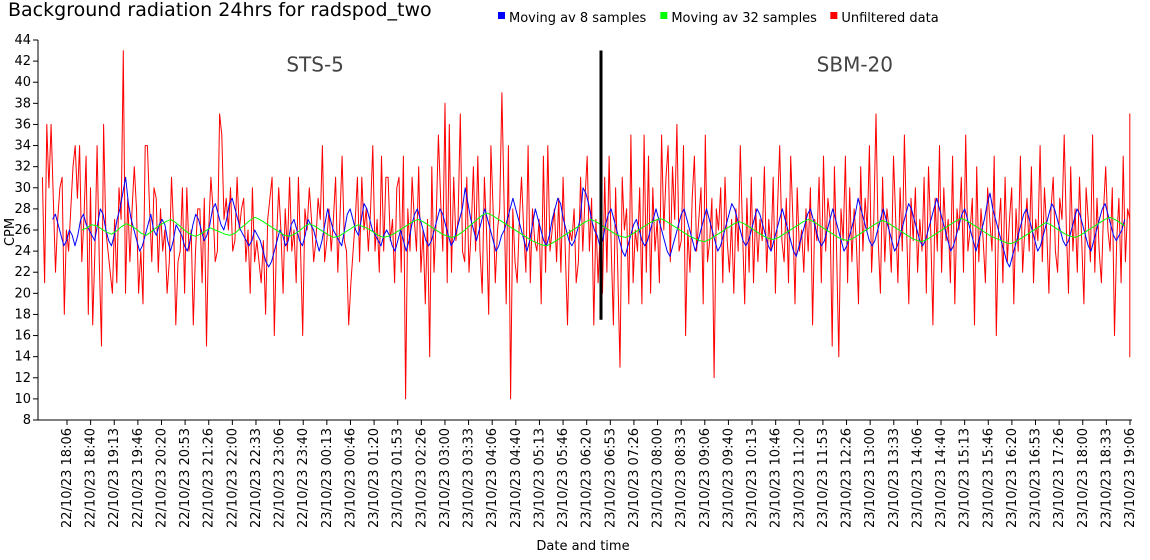 The width and height of the screenshot is (1150, 560). I want to click on y-tick-label: 26, so click(22, 230).